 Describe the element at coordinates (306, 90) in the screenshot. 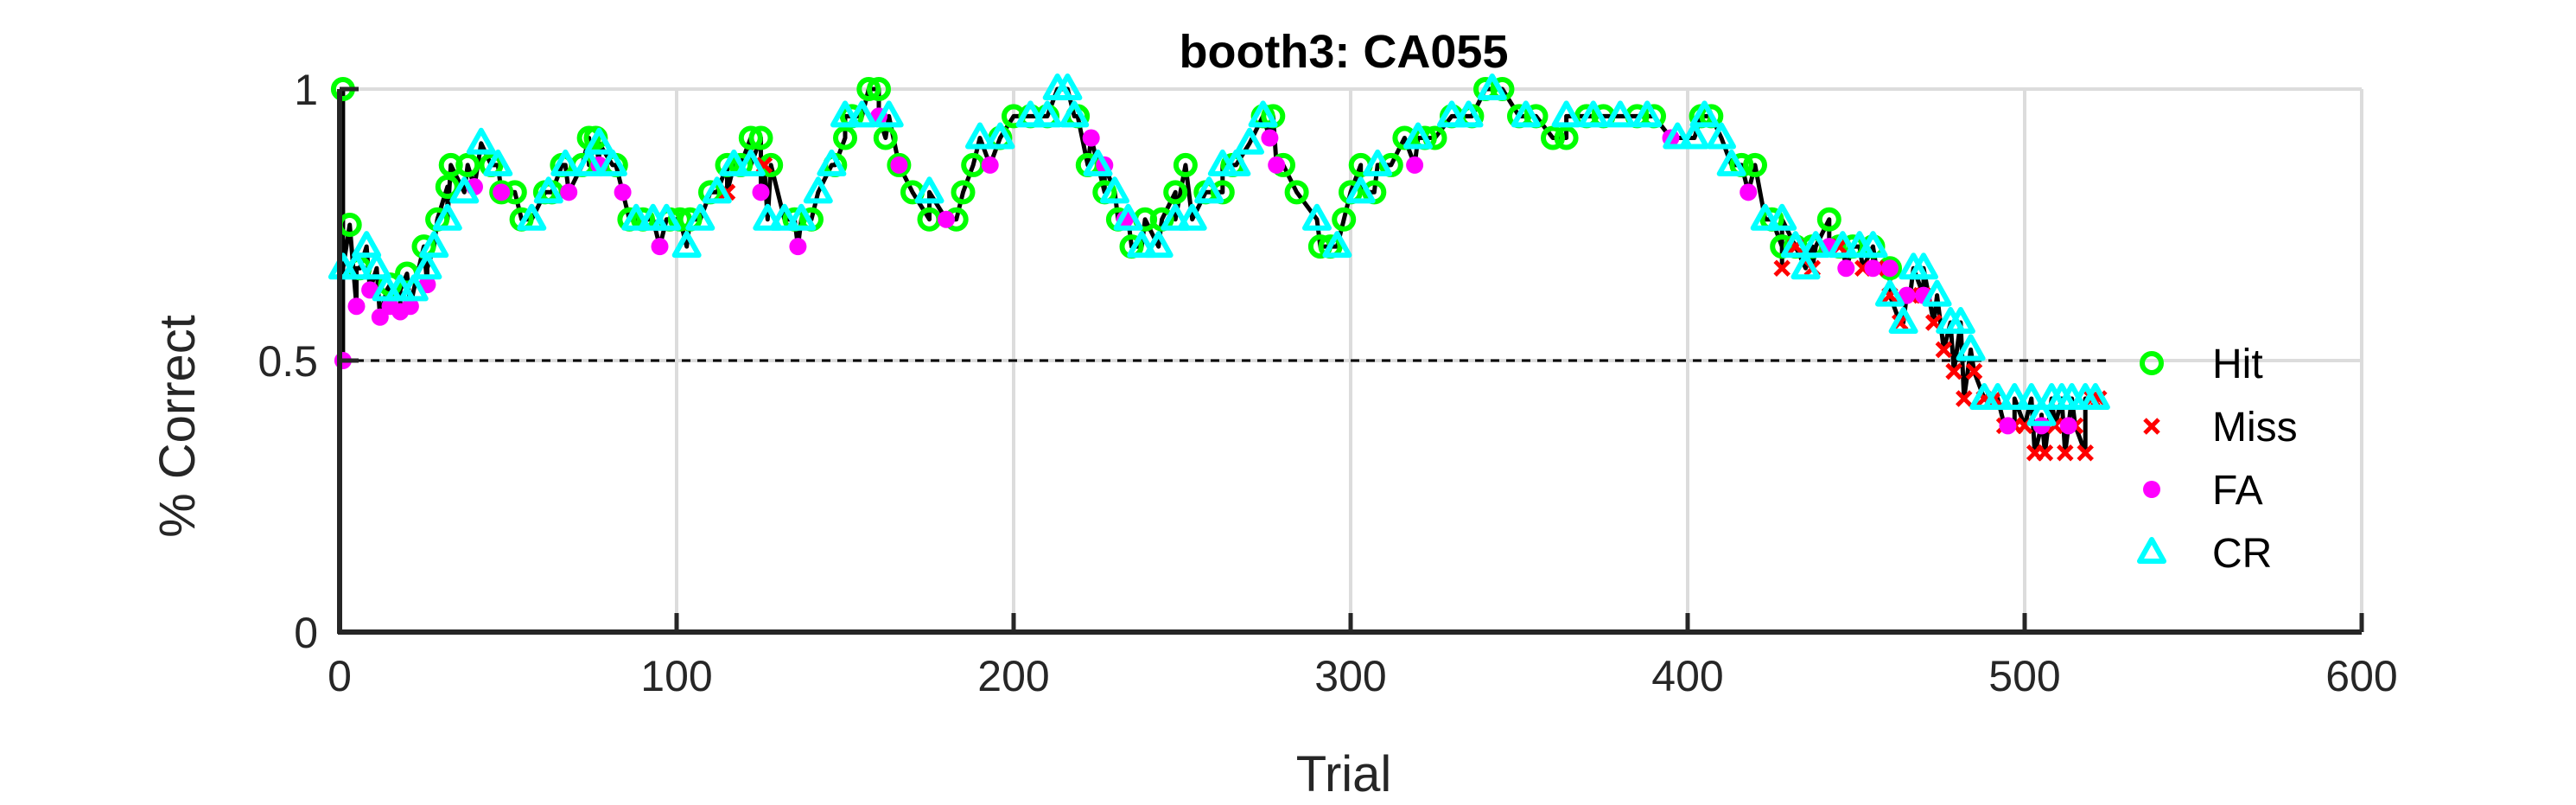

I see `y-tick-label: 1` at that location.